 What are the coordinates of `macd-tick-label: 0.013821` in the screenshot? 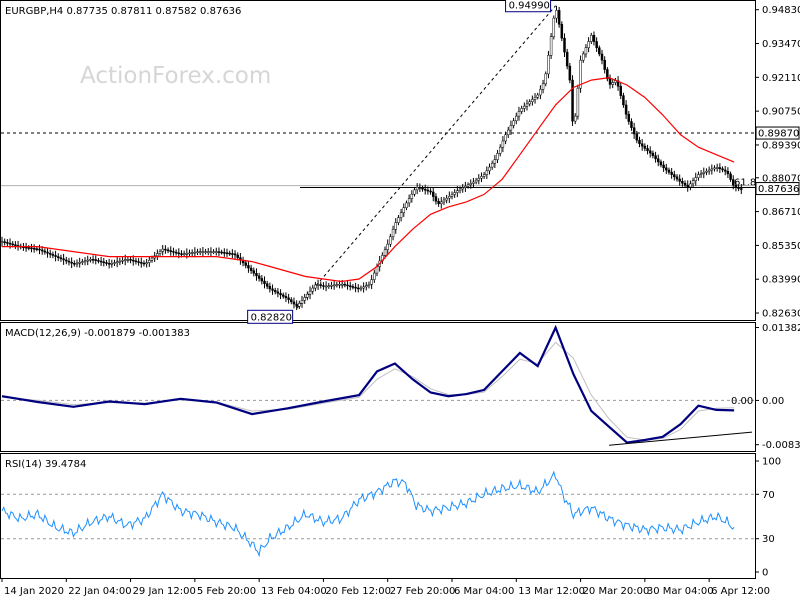 It's located at (781, 328).